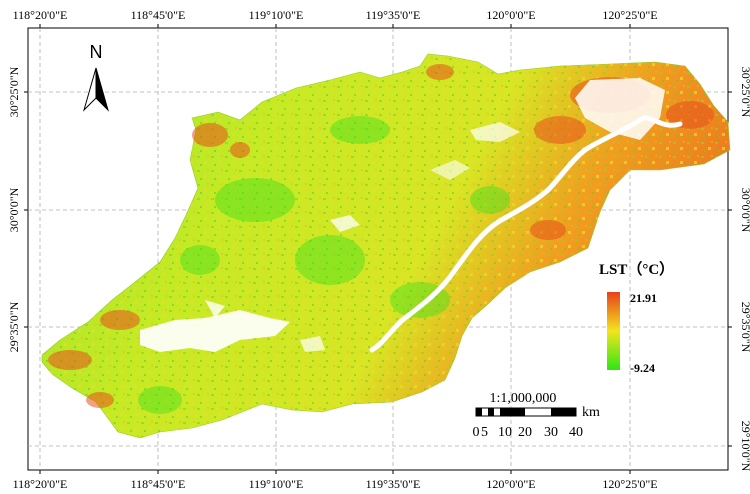 This screenshot has height=494, width=750. I want to click on right-lat-label: 30°25'0"N, so click(744, 92).